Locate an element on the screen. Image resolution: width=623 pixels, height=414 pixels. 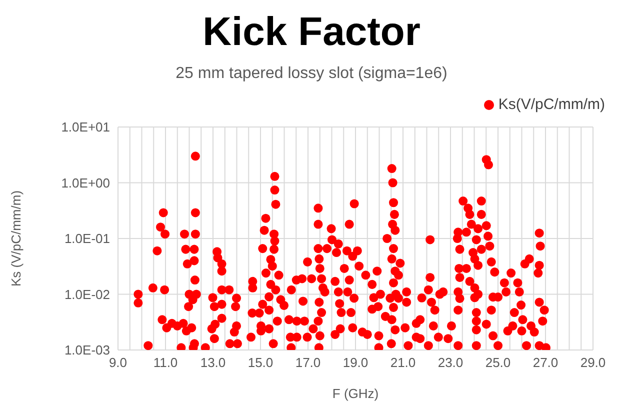
legend-label: Ks(V/pC/mm/m) is located at coordinates (551, 104).